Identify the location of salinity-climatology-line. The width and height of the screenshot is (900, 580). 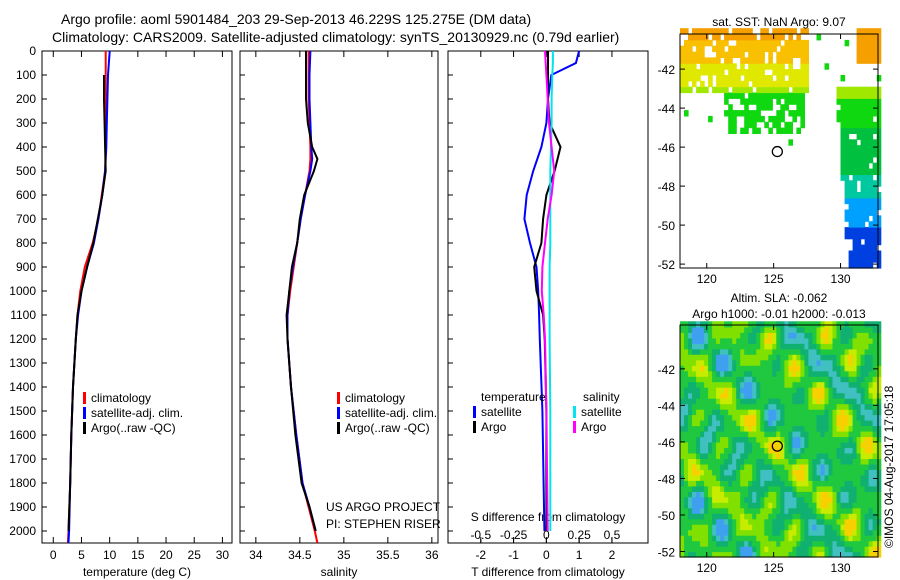
(302, 297).